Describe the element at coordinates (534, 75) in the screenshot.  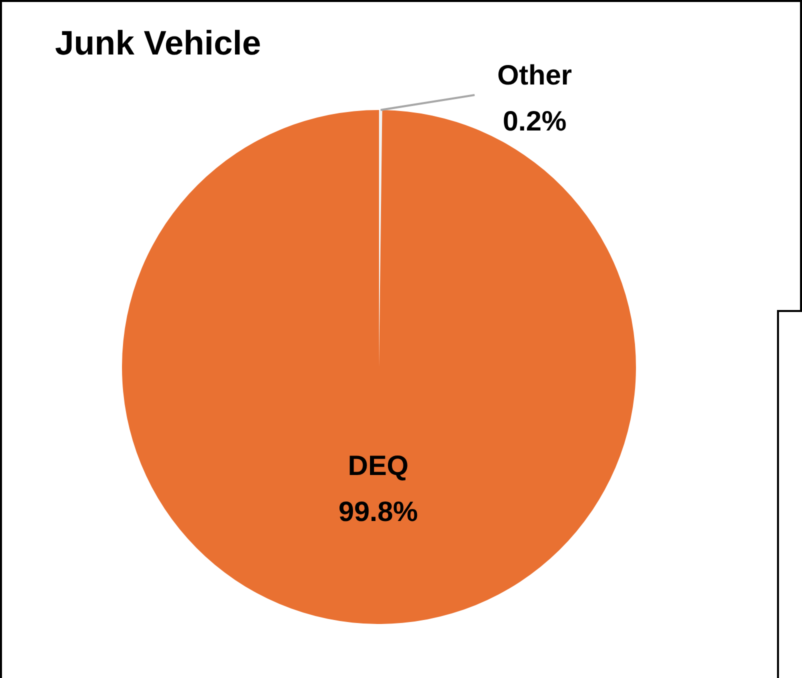
I see `slice-label: Other` at that location.